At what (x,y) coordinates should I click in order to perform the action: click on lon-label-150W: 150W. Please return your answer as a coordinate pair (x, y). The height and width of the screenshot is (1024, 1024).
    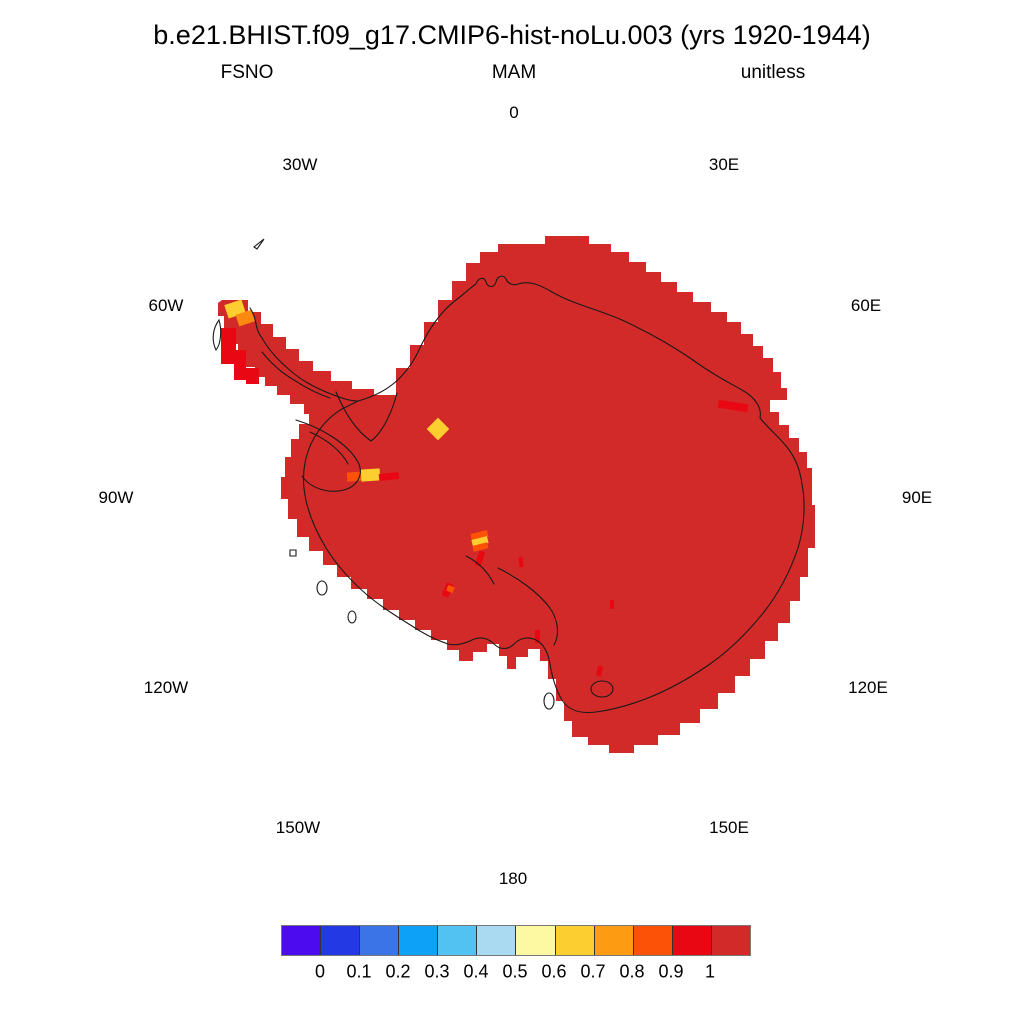
    Looking at the image, I should click on (298, 827).